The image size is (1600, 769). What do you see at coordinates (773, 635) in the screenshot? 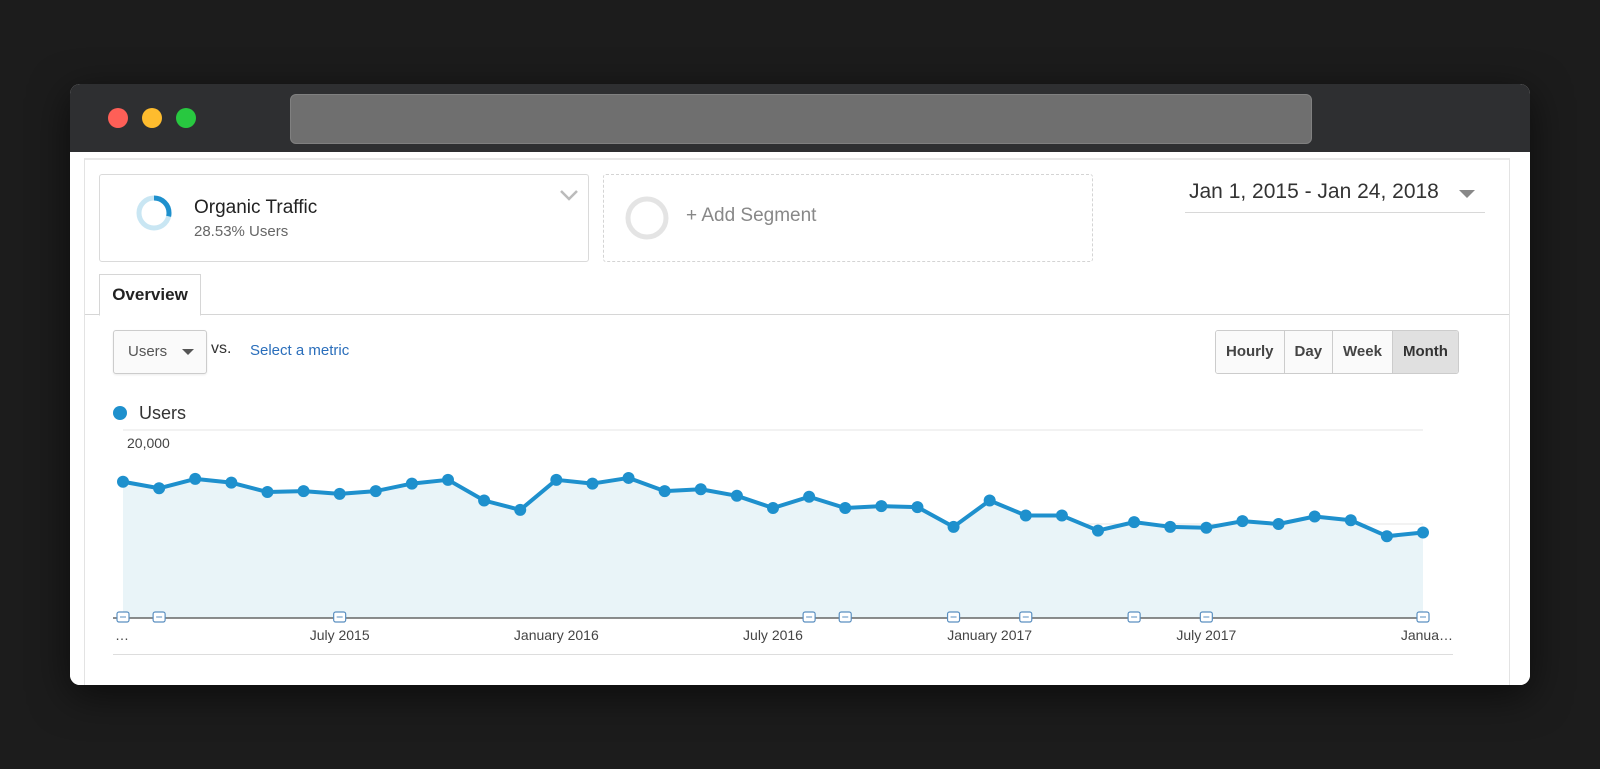
I see `x-tick-label: July 2016` at bounding box center [773, 635].